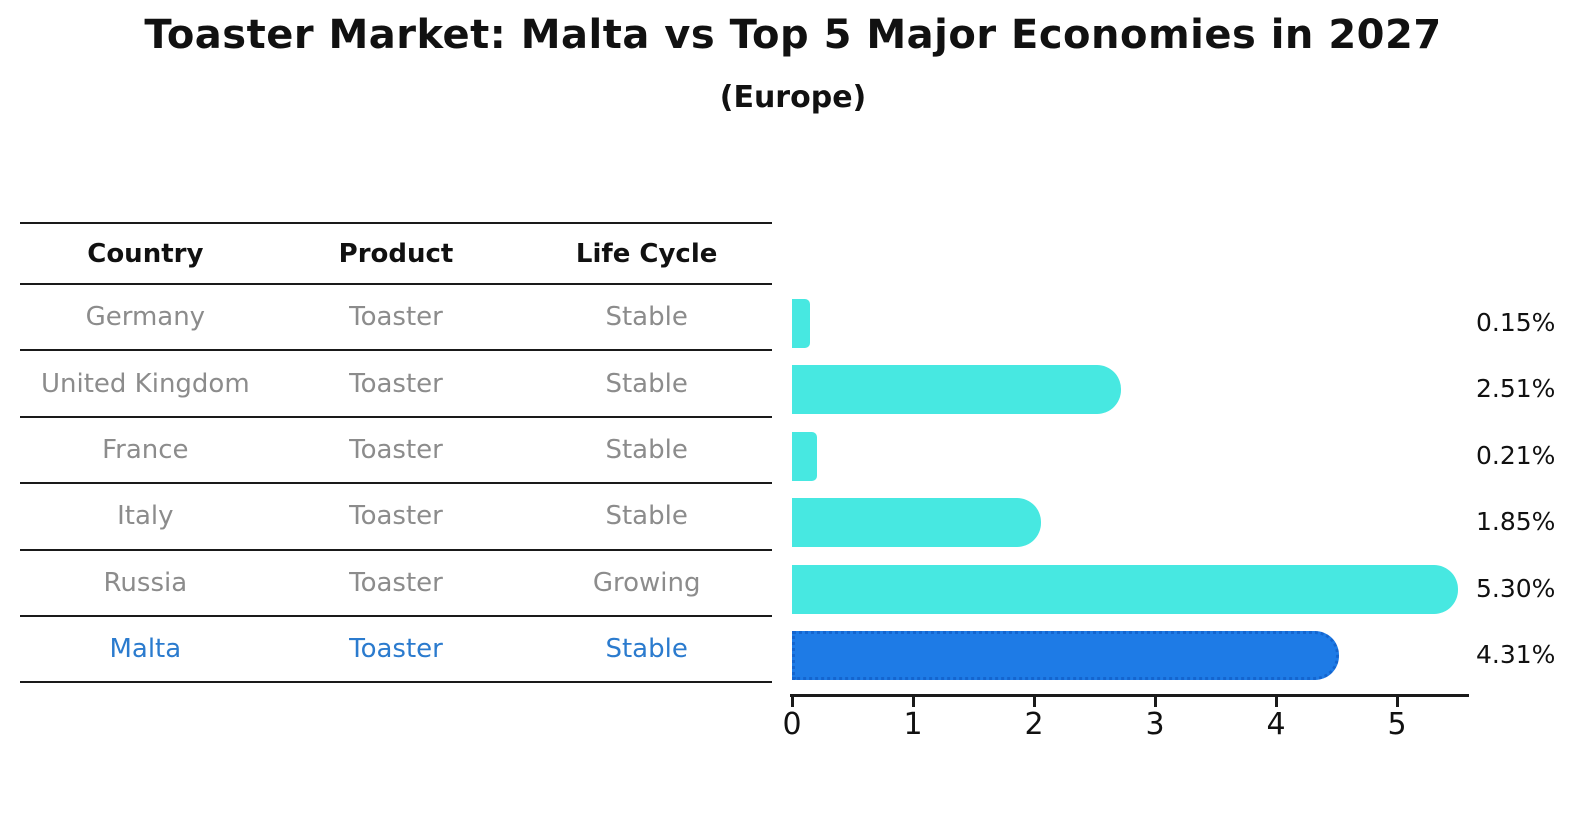 This screenshot has height=823, width=1586. Describe the element at coordinates (1516, 389) in the screenshot. I see `value-label: 2.51%` at that location.